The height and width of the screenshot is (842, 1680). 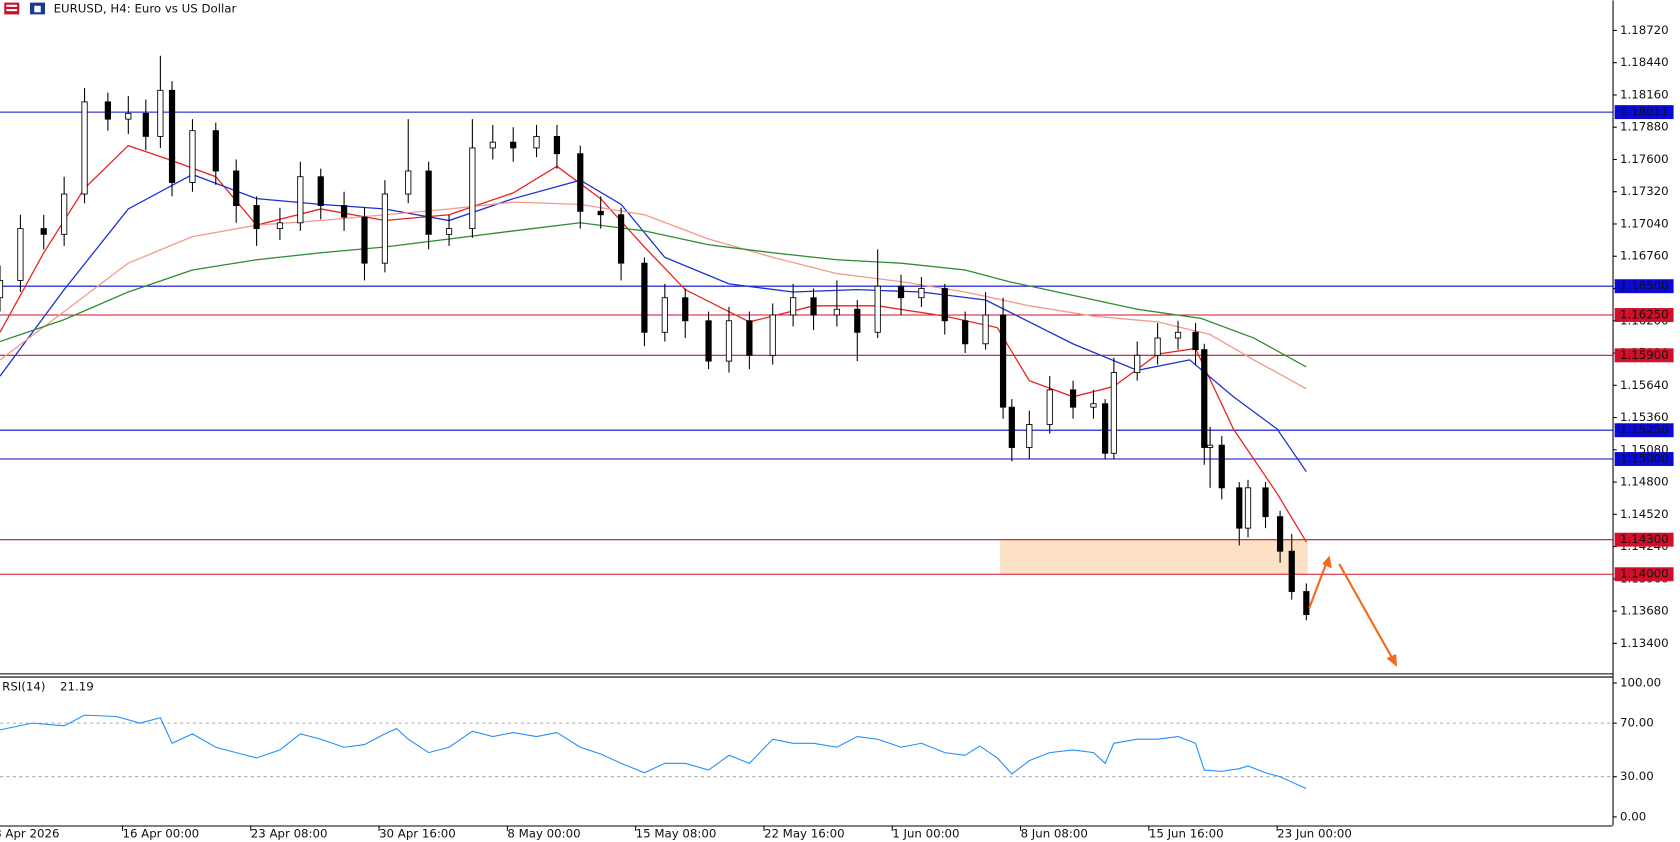 I want to click on level-label: 1.14000, so click(x=1644, y=574).